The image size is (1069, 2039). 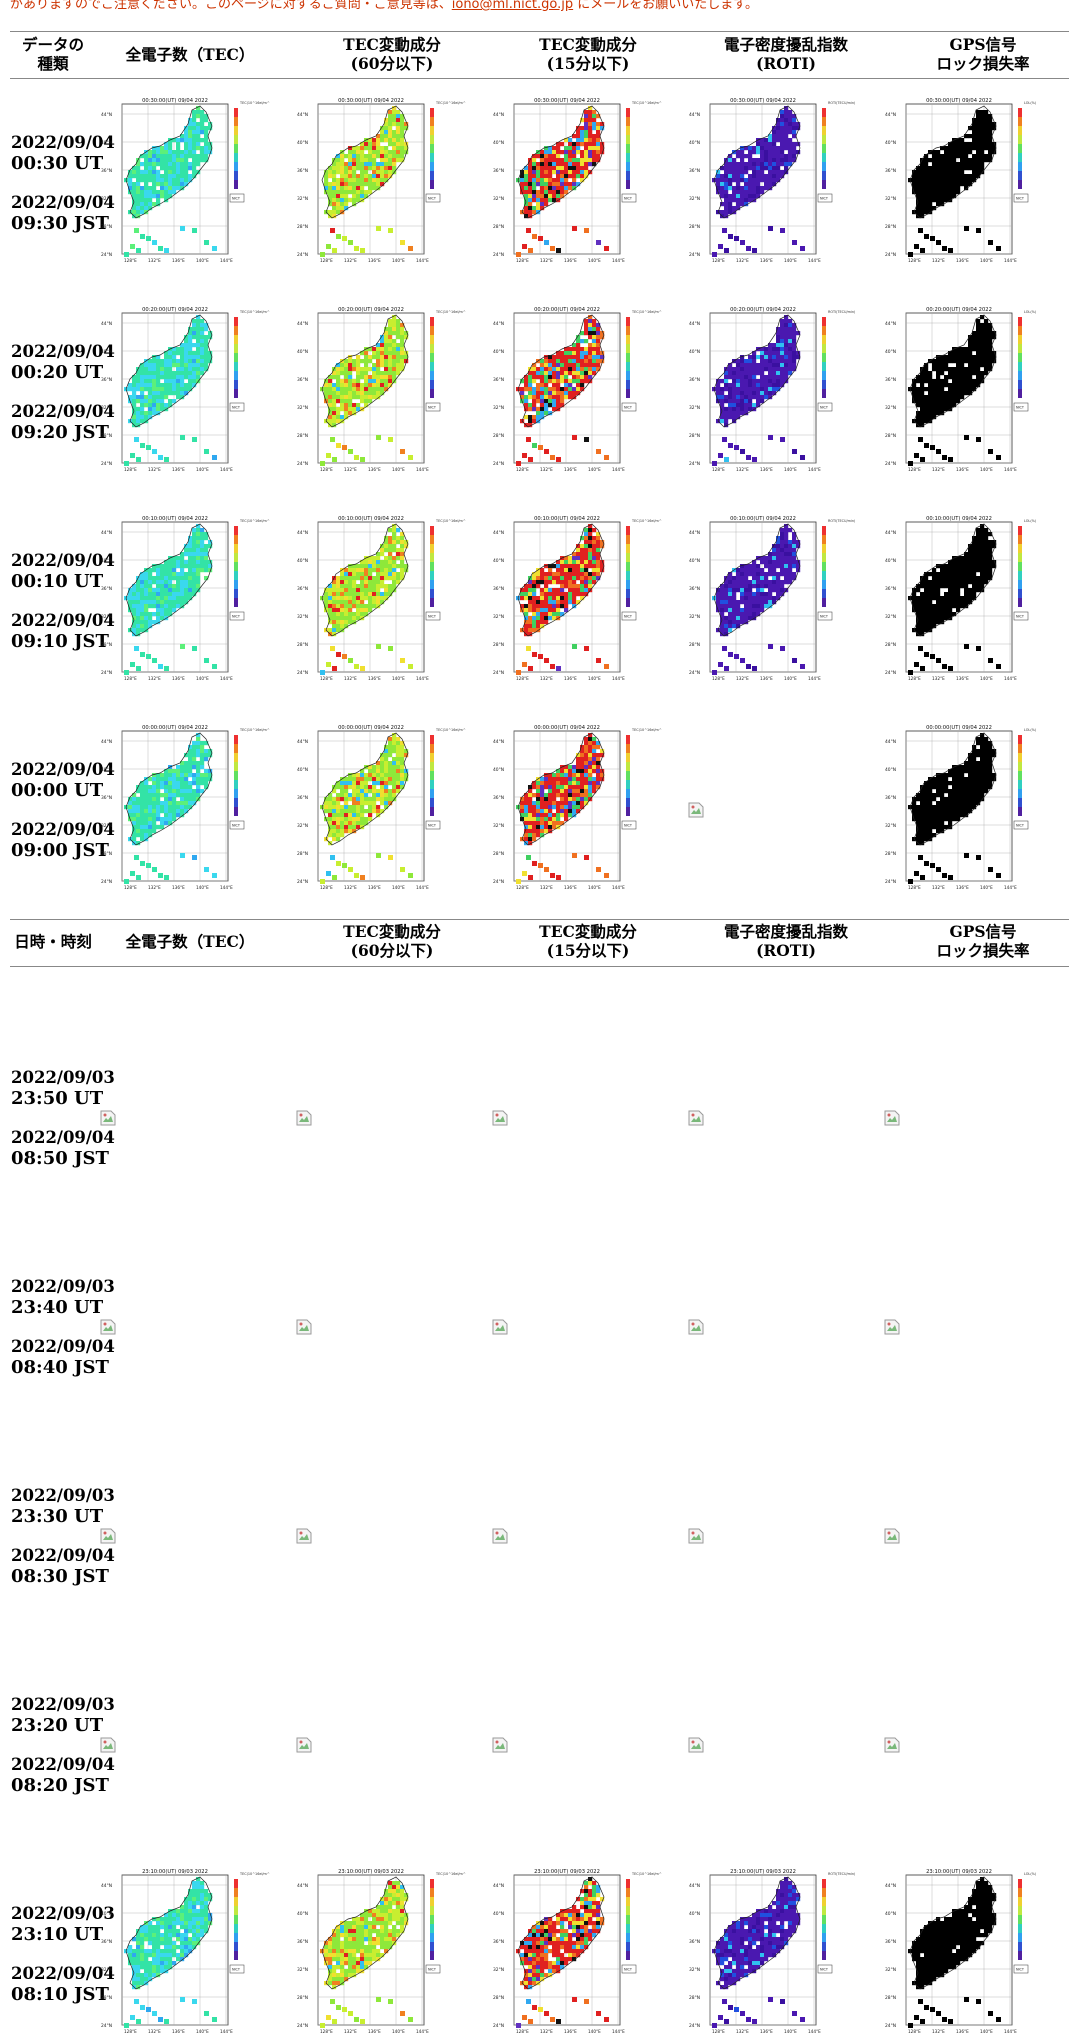 What do you see at coordinates (512, 6) in the screenshot?
I see `contact-email-link: iono@ml.nict.go.jp` at bounding box center [512, 6].